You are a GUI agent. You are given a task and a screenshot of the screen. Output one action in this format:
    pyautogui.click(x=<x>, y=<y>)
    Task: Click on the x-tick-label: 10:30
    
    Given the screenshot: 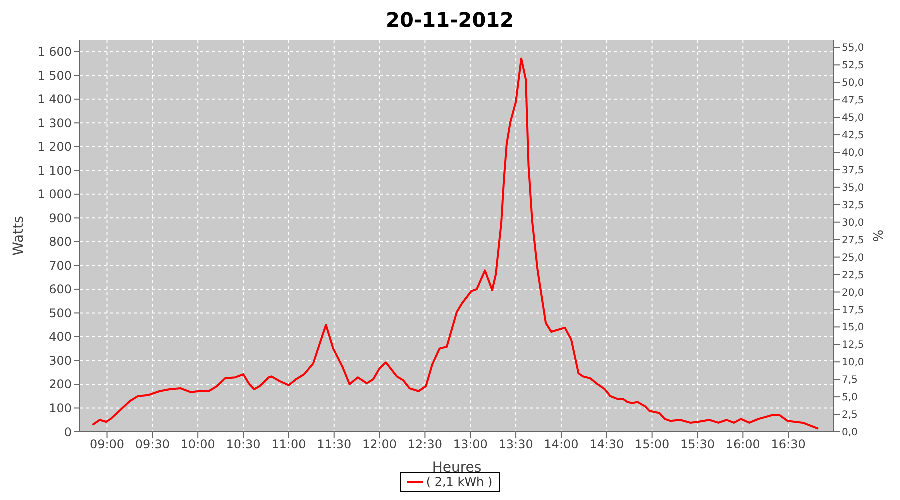 What is the action you would take?
    pyautogui.click(x=243, y=445)
    